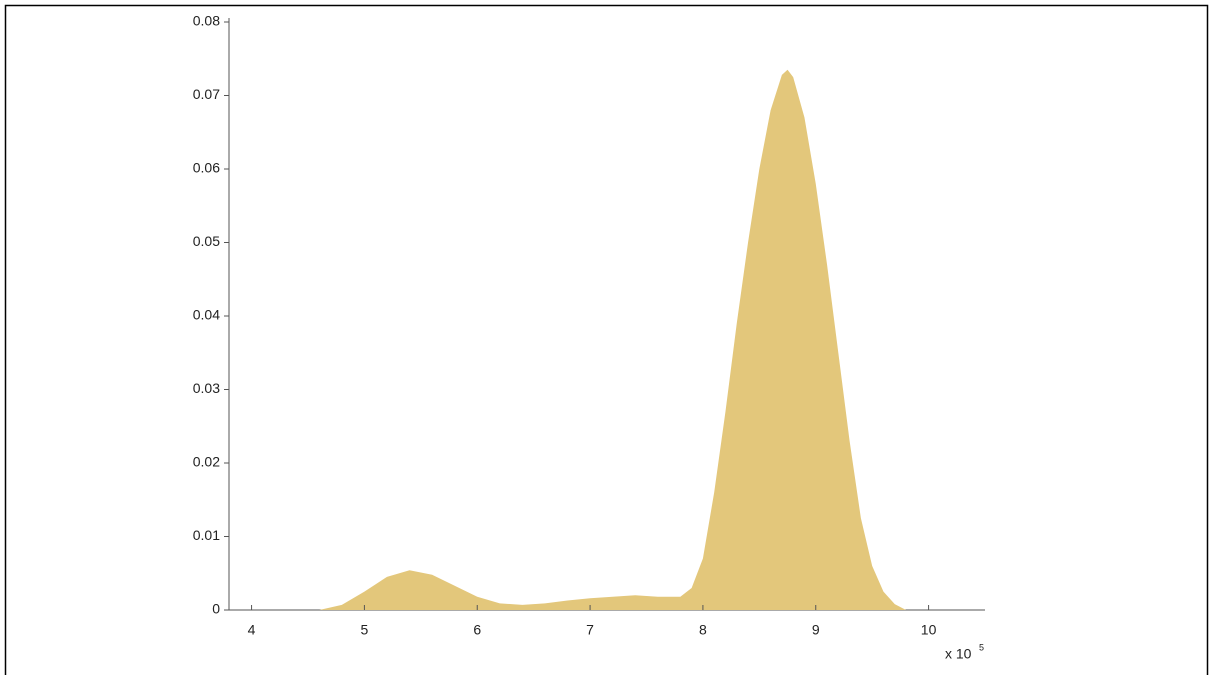  I want to click on y-tick-label: 0.01, so click(206, 535).